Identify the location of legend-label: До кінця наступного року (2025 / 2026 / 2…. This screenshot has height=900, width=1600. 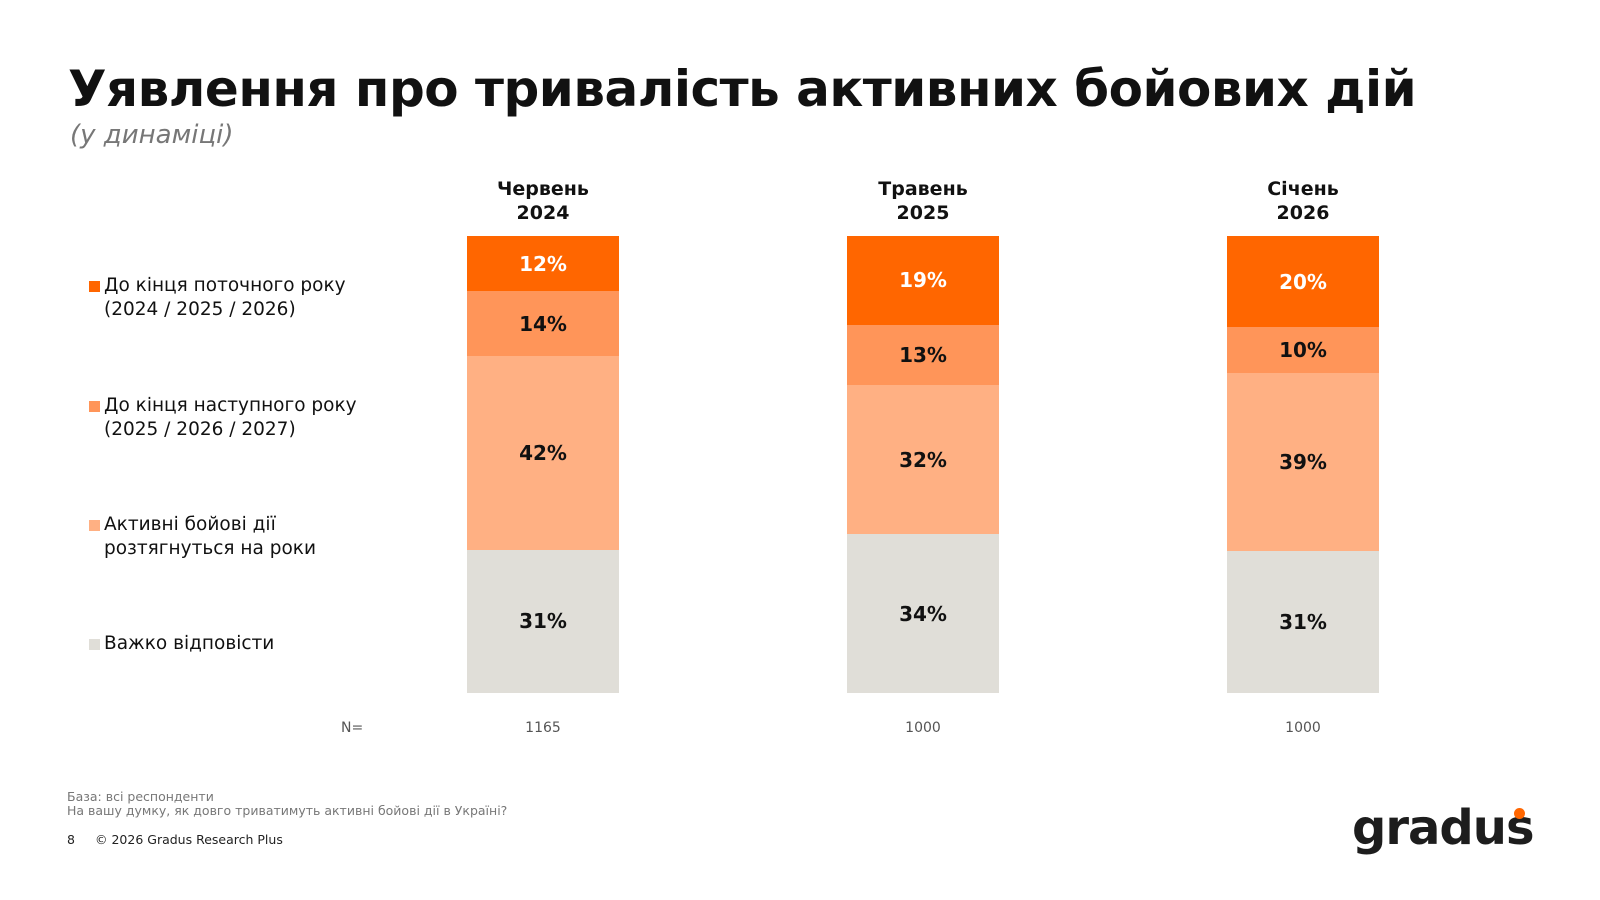
(230, 418).